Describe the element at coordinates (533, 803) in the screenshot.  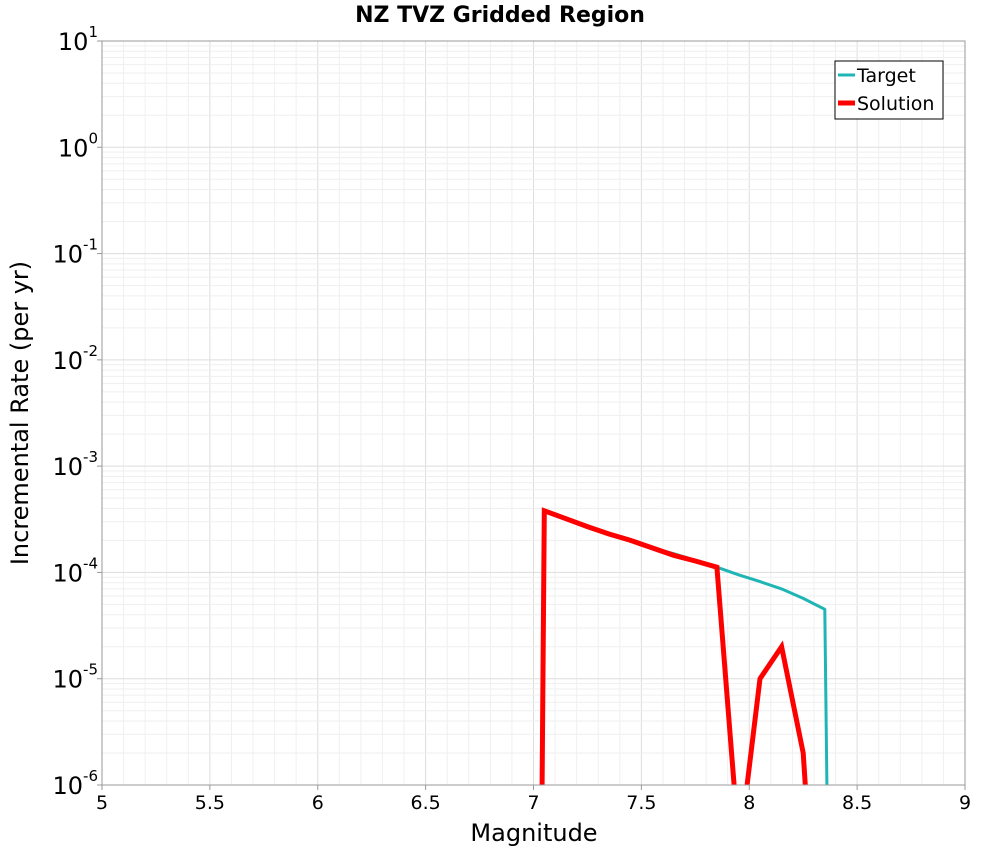
I see `x-tick-label: 7` at that location.